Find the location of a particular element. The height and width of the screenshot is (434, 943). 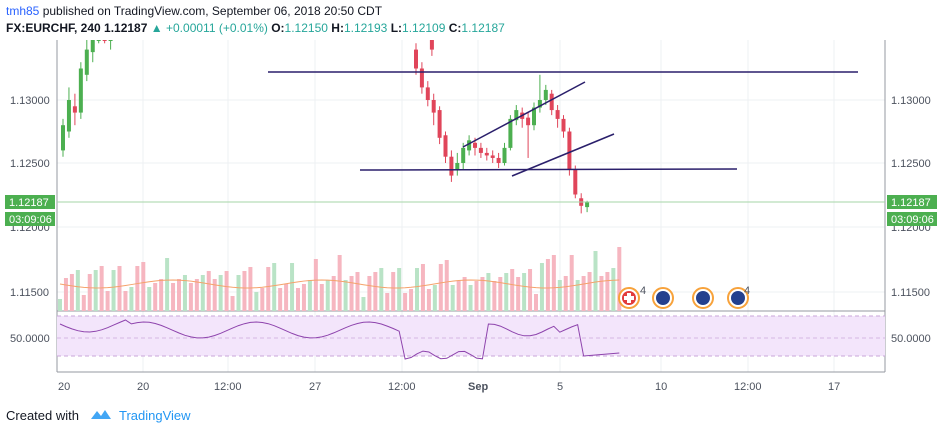

svg-text: Sep is located at coordinates (478, 387).